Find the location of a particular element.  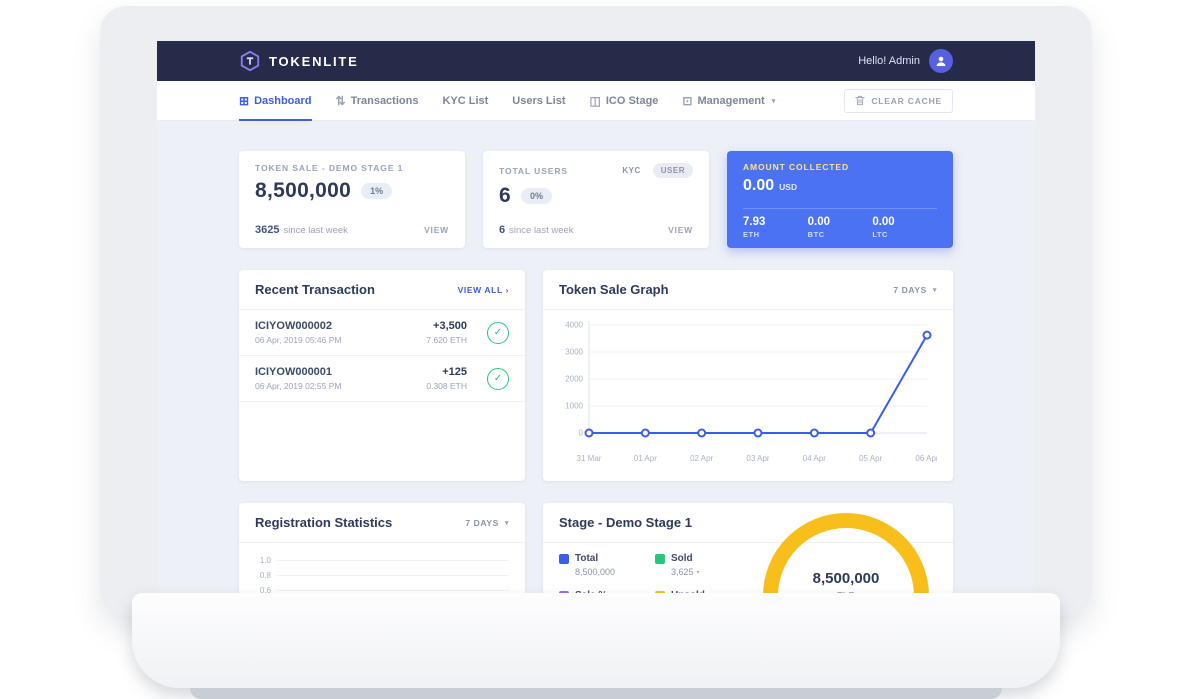

total-users-view-link: VIEW is located at coordinates (680, 230).